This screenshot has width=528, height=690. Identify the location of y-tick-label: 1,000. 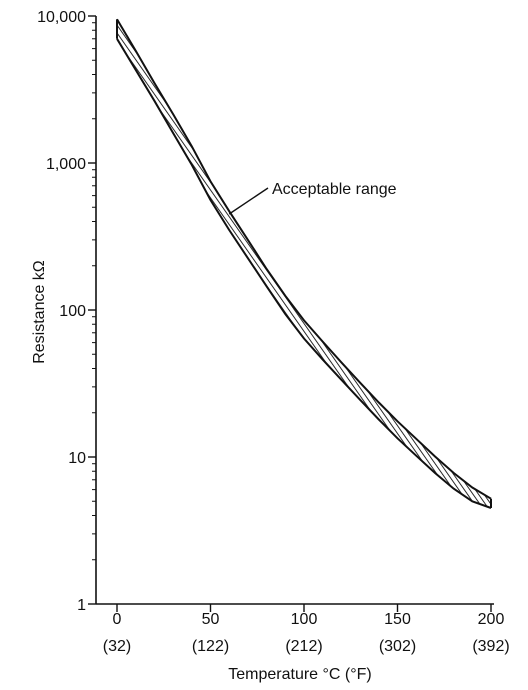
(66, 164).